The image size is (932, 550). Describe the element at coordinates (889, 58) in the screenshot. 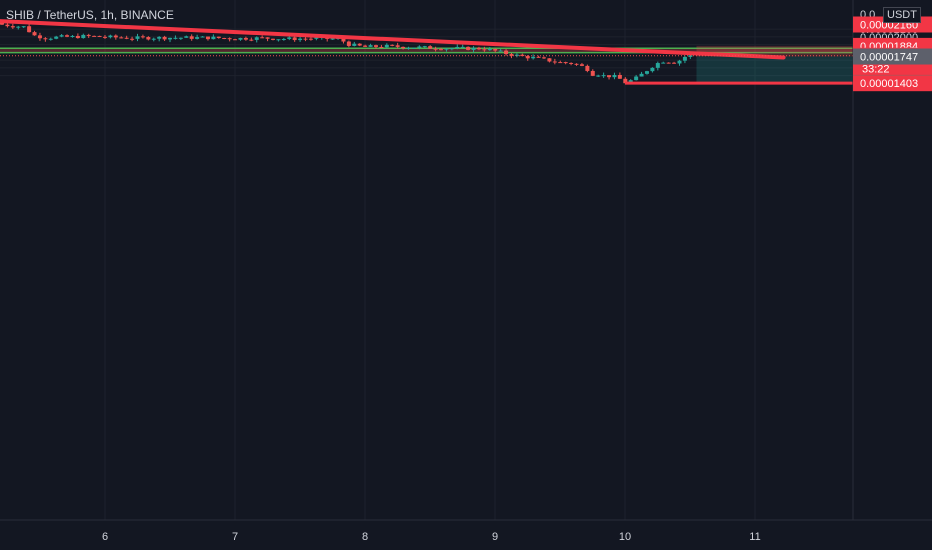

I see `price-label: 0.00001747` at that location.